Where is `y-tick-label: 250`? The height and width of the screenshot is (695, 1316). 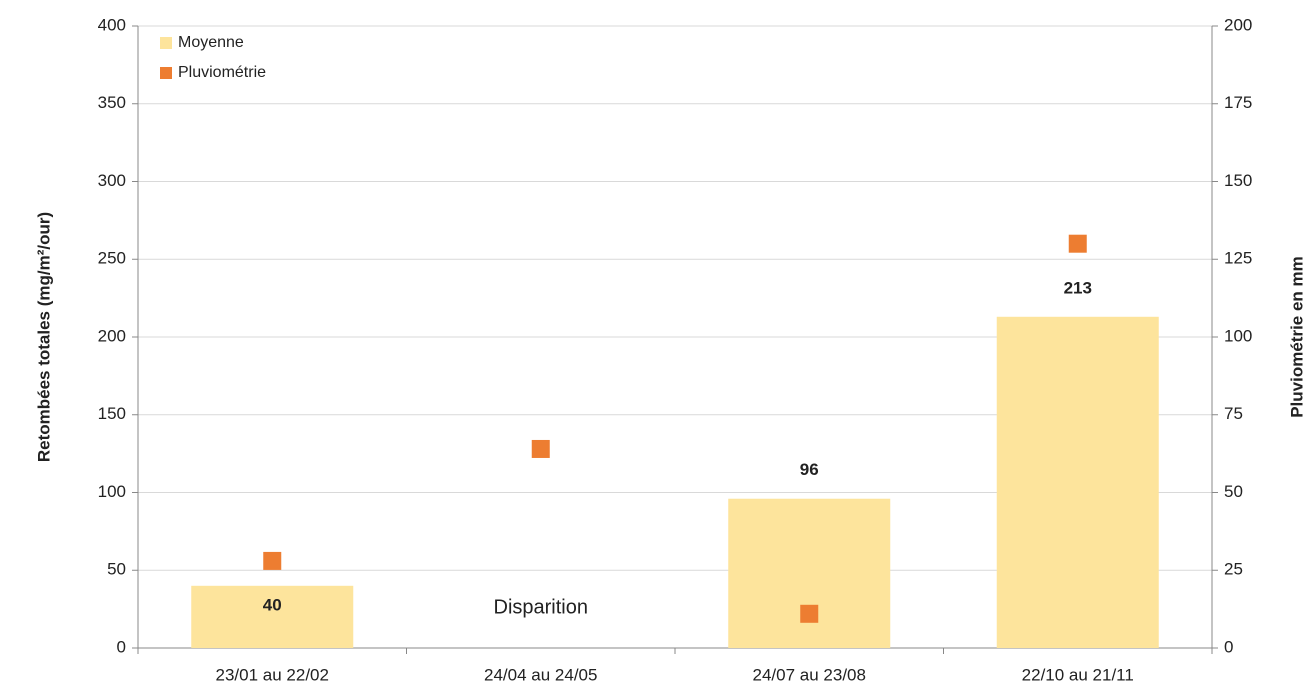
y-tick-label: 250 is located at coordinates (112, 258).